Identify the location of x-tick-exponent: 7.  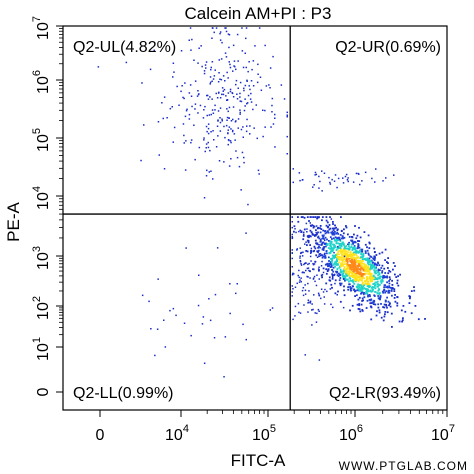
(452, 429).